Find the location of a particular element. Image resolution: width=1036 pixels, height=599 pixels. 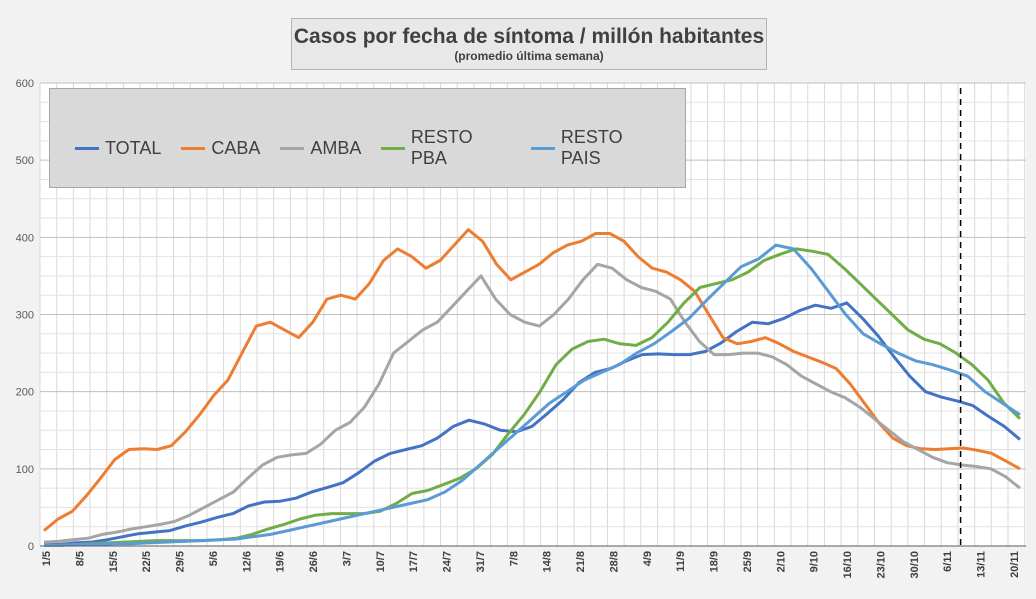

x-tick-label: 28/8 is located at coordinates (614, 561).